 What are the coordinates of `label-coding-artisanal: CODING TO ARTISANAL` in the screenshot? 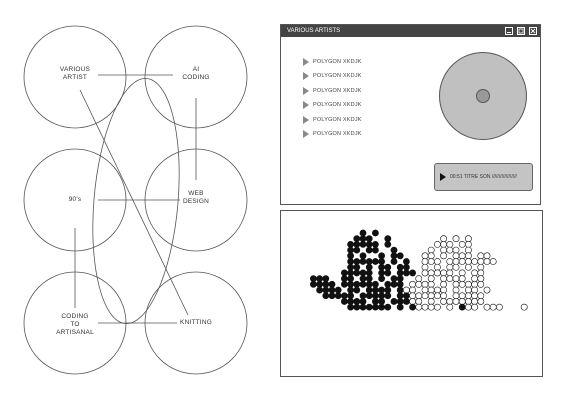 It's located at (75, 324).